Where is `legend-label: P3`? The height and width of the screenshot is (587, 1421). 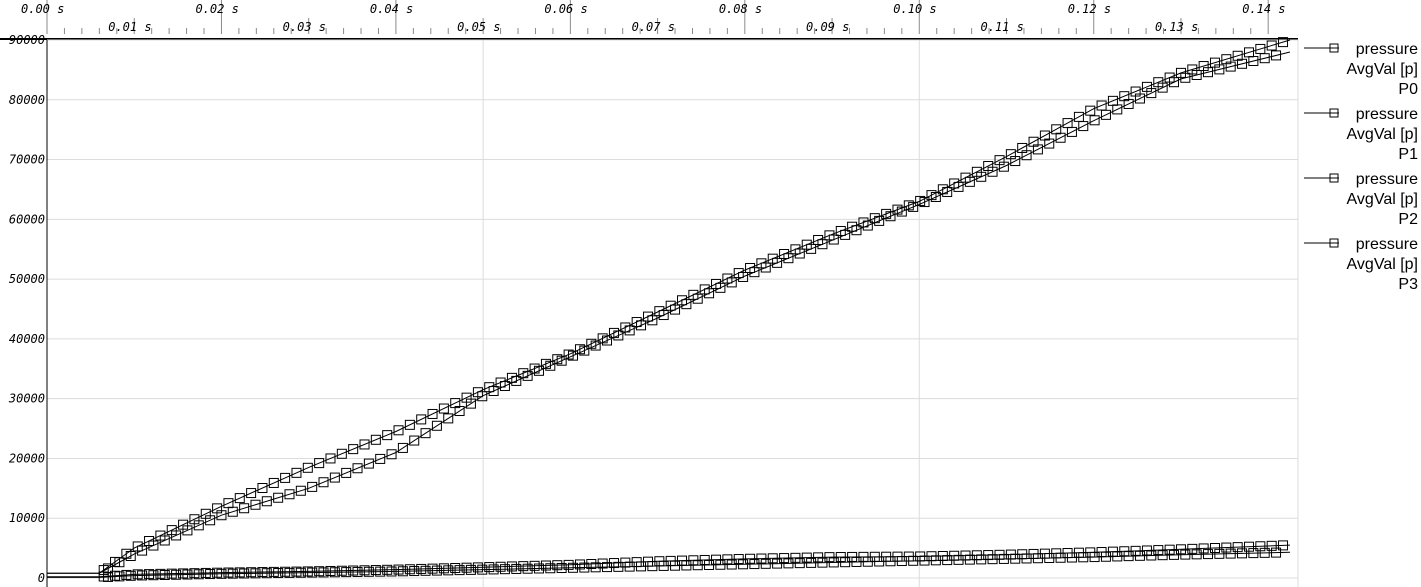
legend-label: P3 is located at coordinates (1408, 284).